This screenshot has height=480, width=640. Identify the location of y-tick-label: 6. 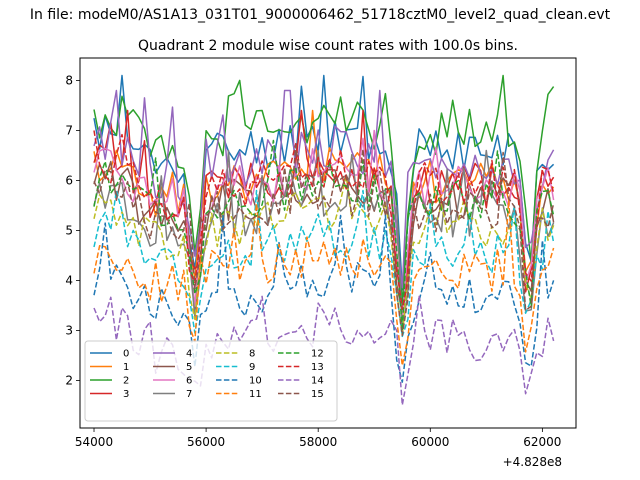
(69, 181).